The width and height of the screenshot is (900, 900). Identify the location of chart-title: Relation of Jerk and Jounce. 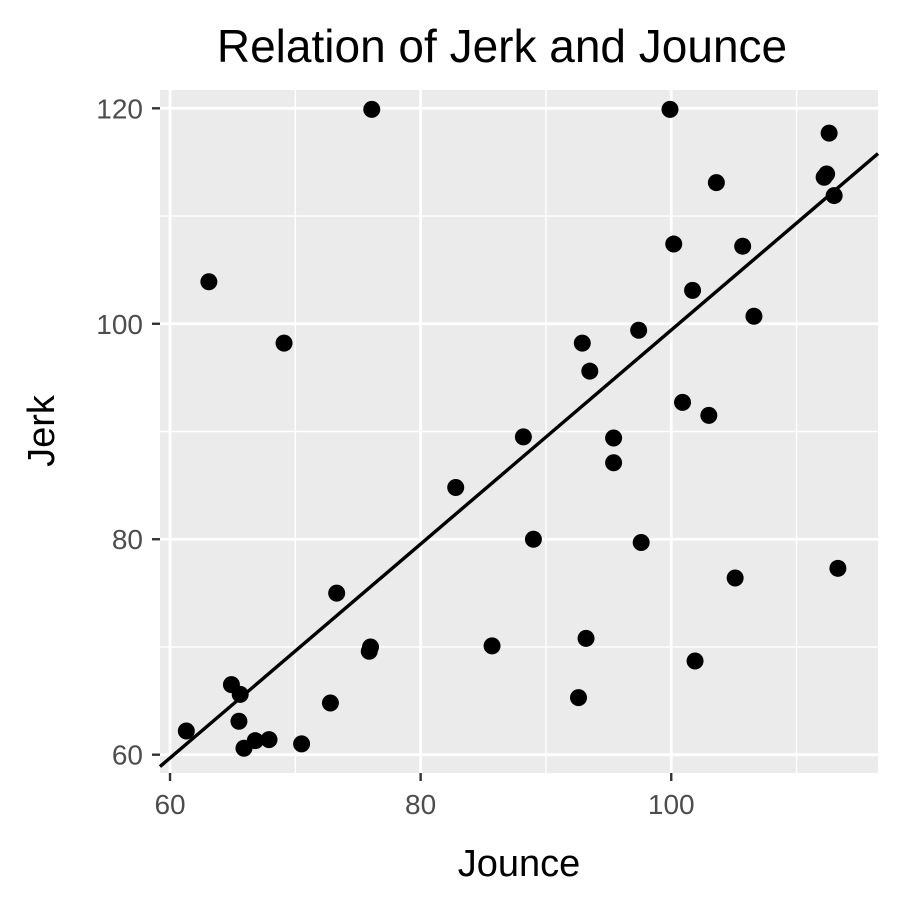
(502, 46).